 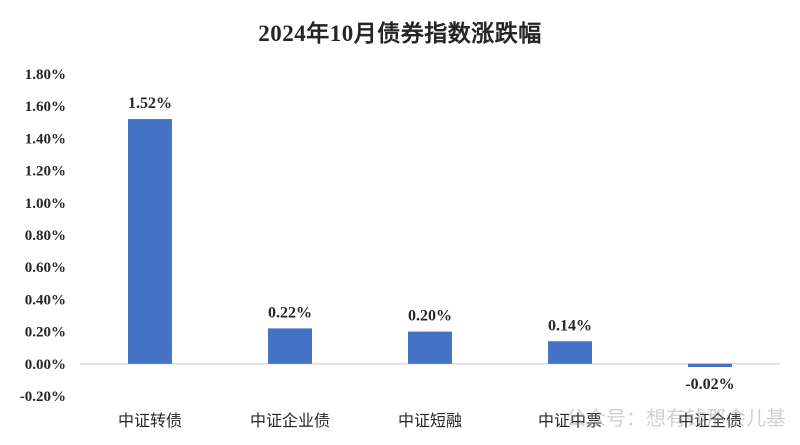 What do you see at coordinates (150, 103) in the screenshot?
I see `bar-value-label: 1.52%` at bounding box center [150, 103].